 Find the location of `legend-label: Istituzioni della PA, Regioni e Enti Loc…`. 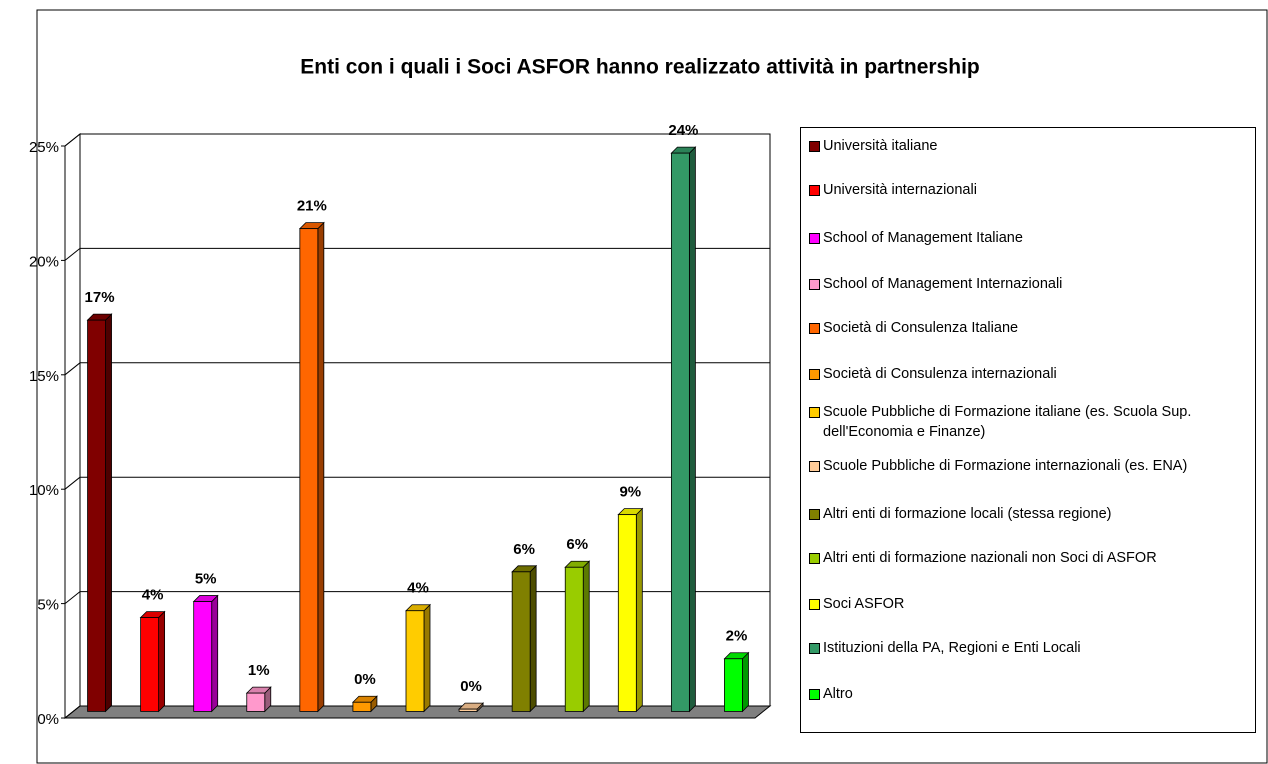

legend-label: Istituzioni della PA, Regioni e Enti Loc… is located at coordinates (952, 648).